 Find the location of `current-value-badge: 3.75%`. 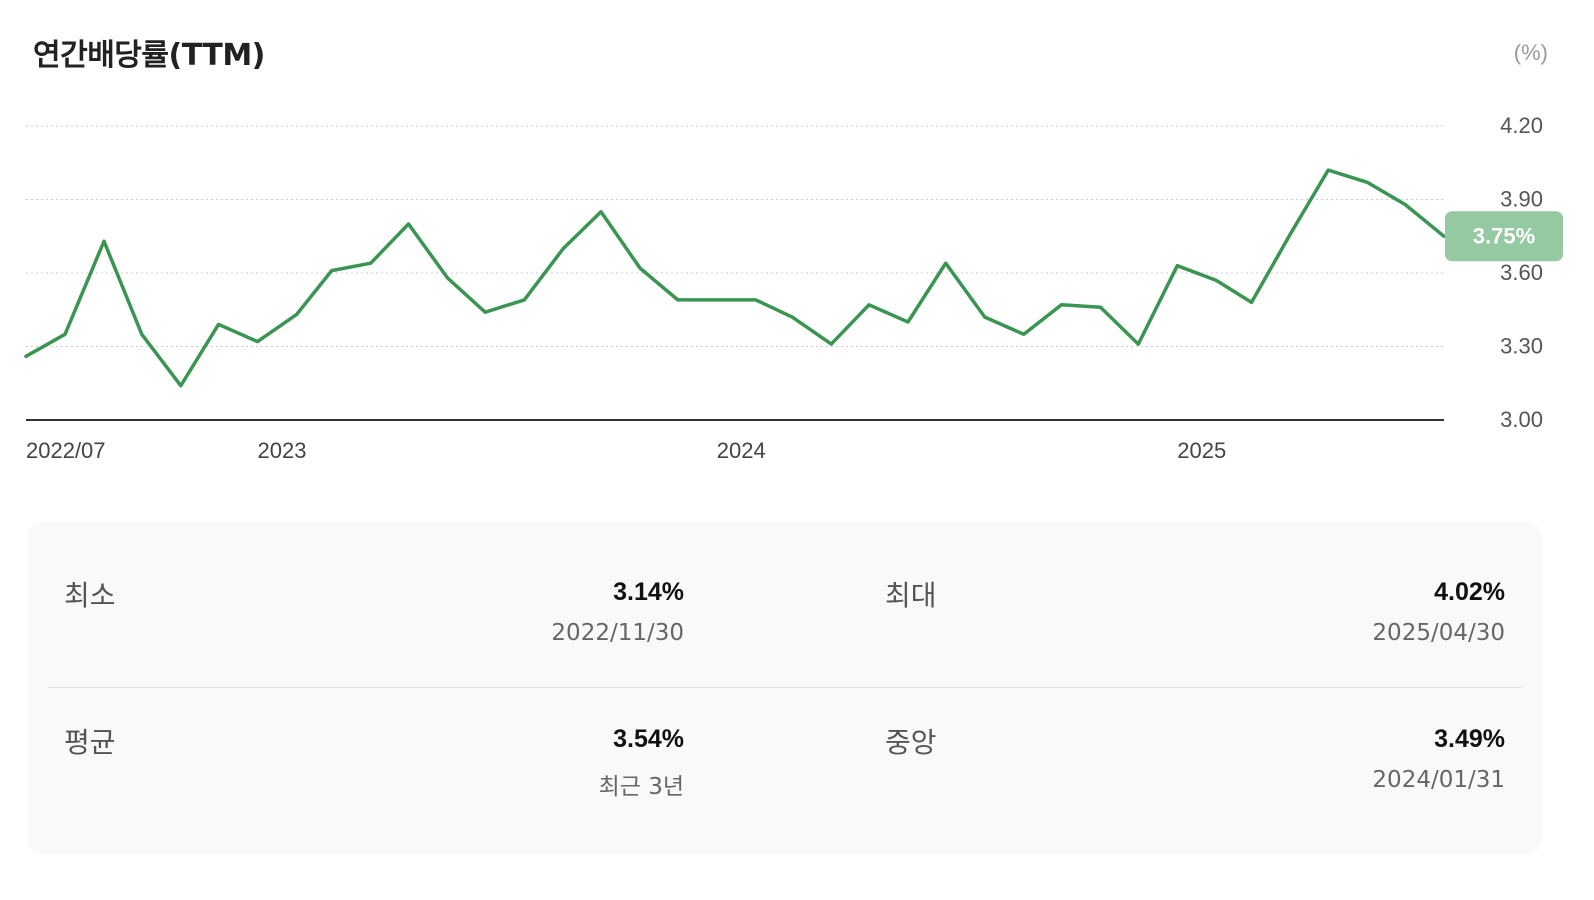

current-value-badge: 3.75% is located at coordinates (1504, 236).